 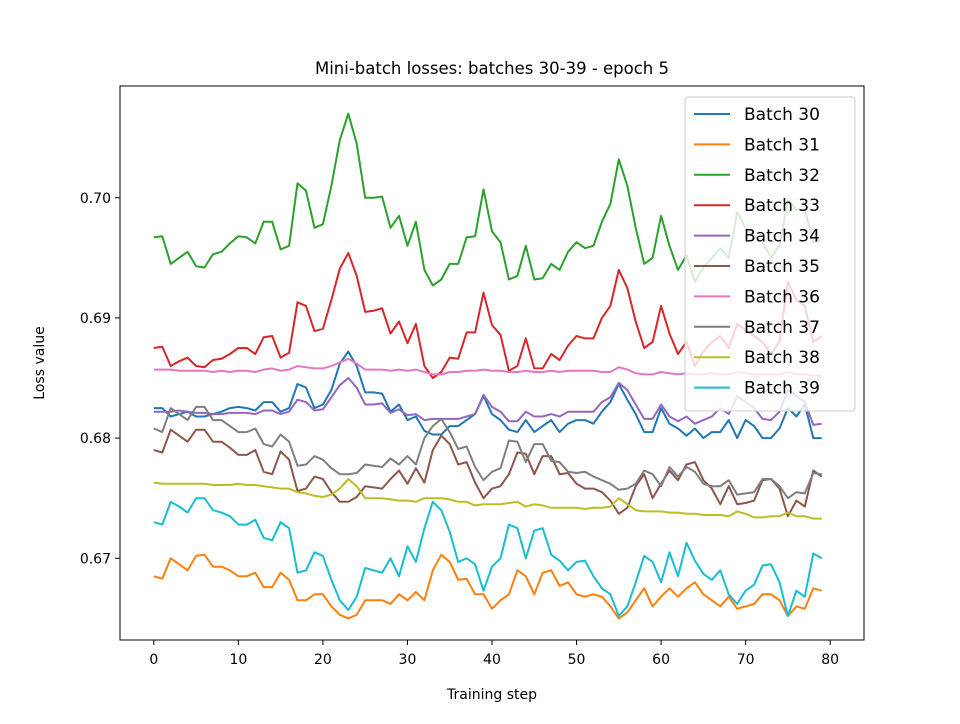 I want to click on legend-entry-label: Batch 32, so click(x=782, y=176).